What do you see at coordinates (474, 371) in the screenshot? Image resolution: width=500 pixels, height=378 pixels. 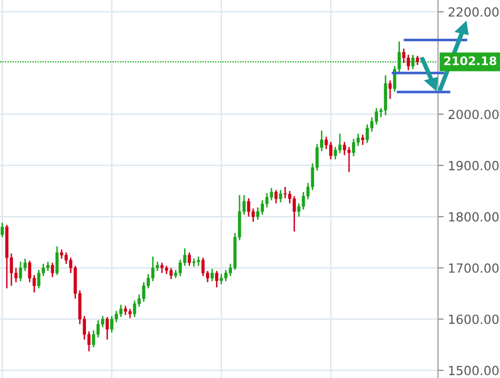 I see `y-tick-label: 1500.00` at bounding box center [474, 371].